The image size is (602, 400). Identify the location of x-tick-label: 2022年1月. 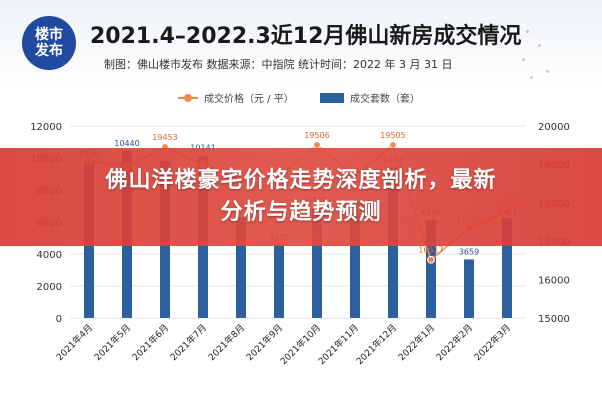
(416, 342).